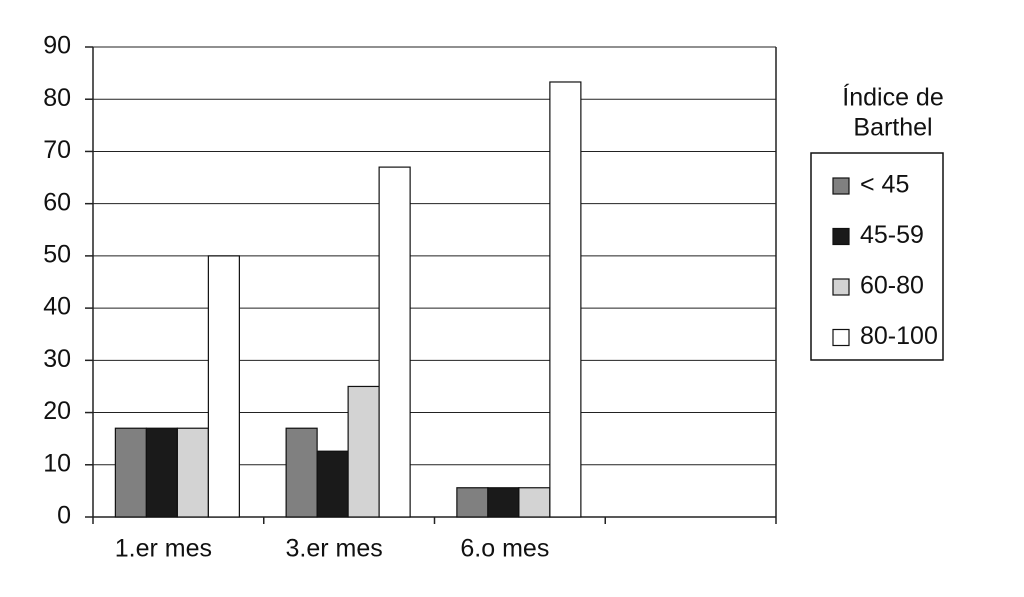  Describe the element at coordinates (57, 463) in the screenshot. I see `y-tick-label: 10` at that location.